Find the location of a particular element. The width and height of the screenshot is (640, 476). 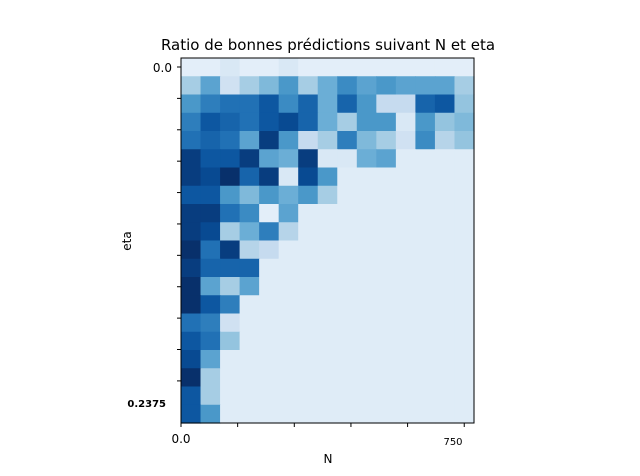

y-tick-label-top: 0.0 is located at coordinates (162, 68).